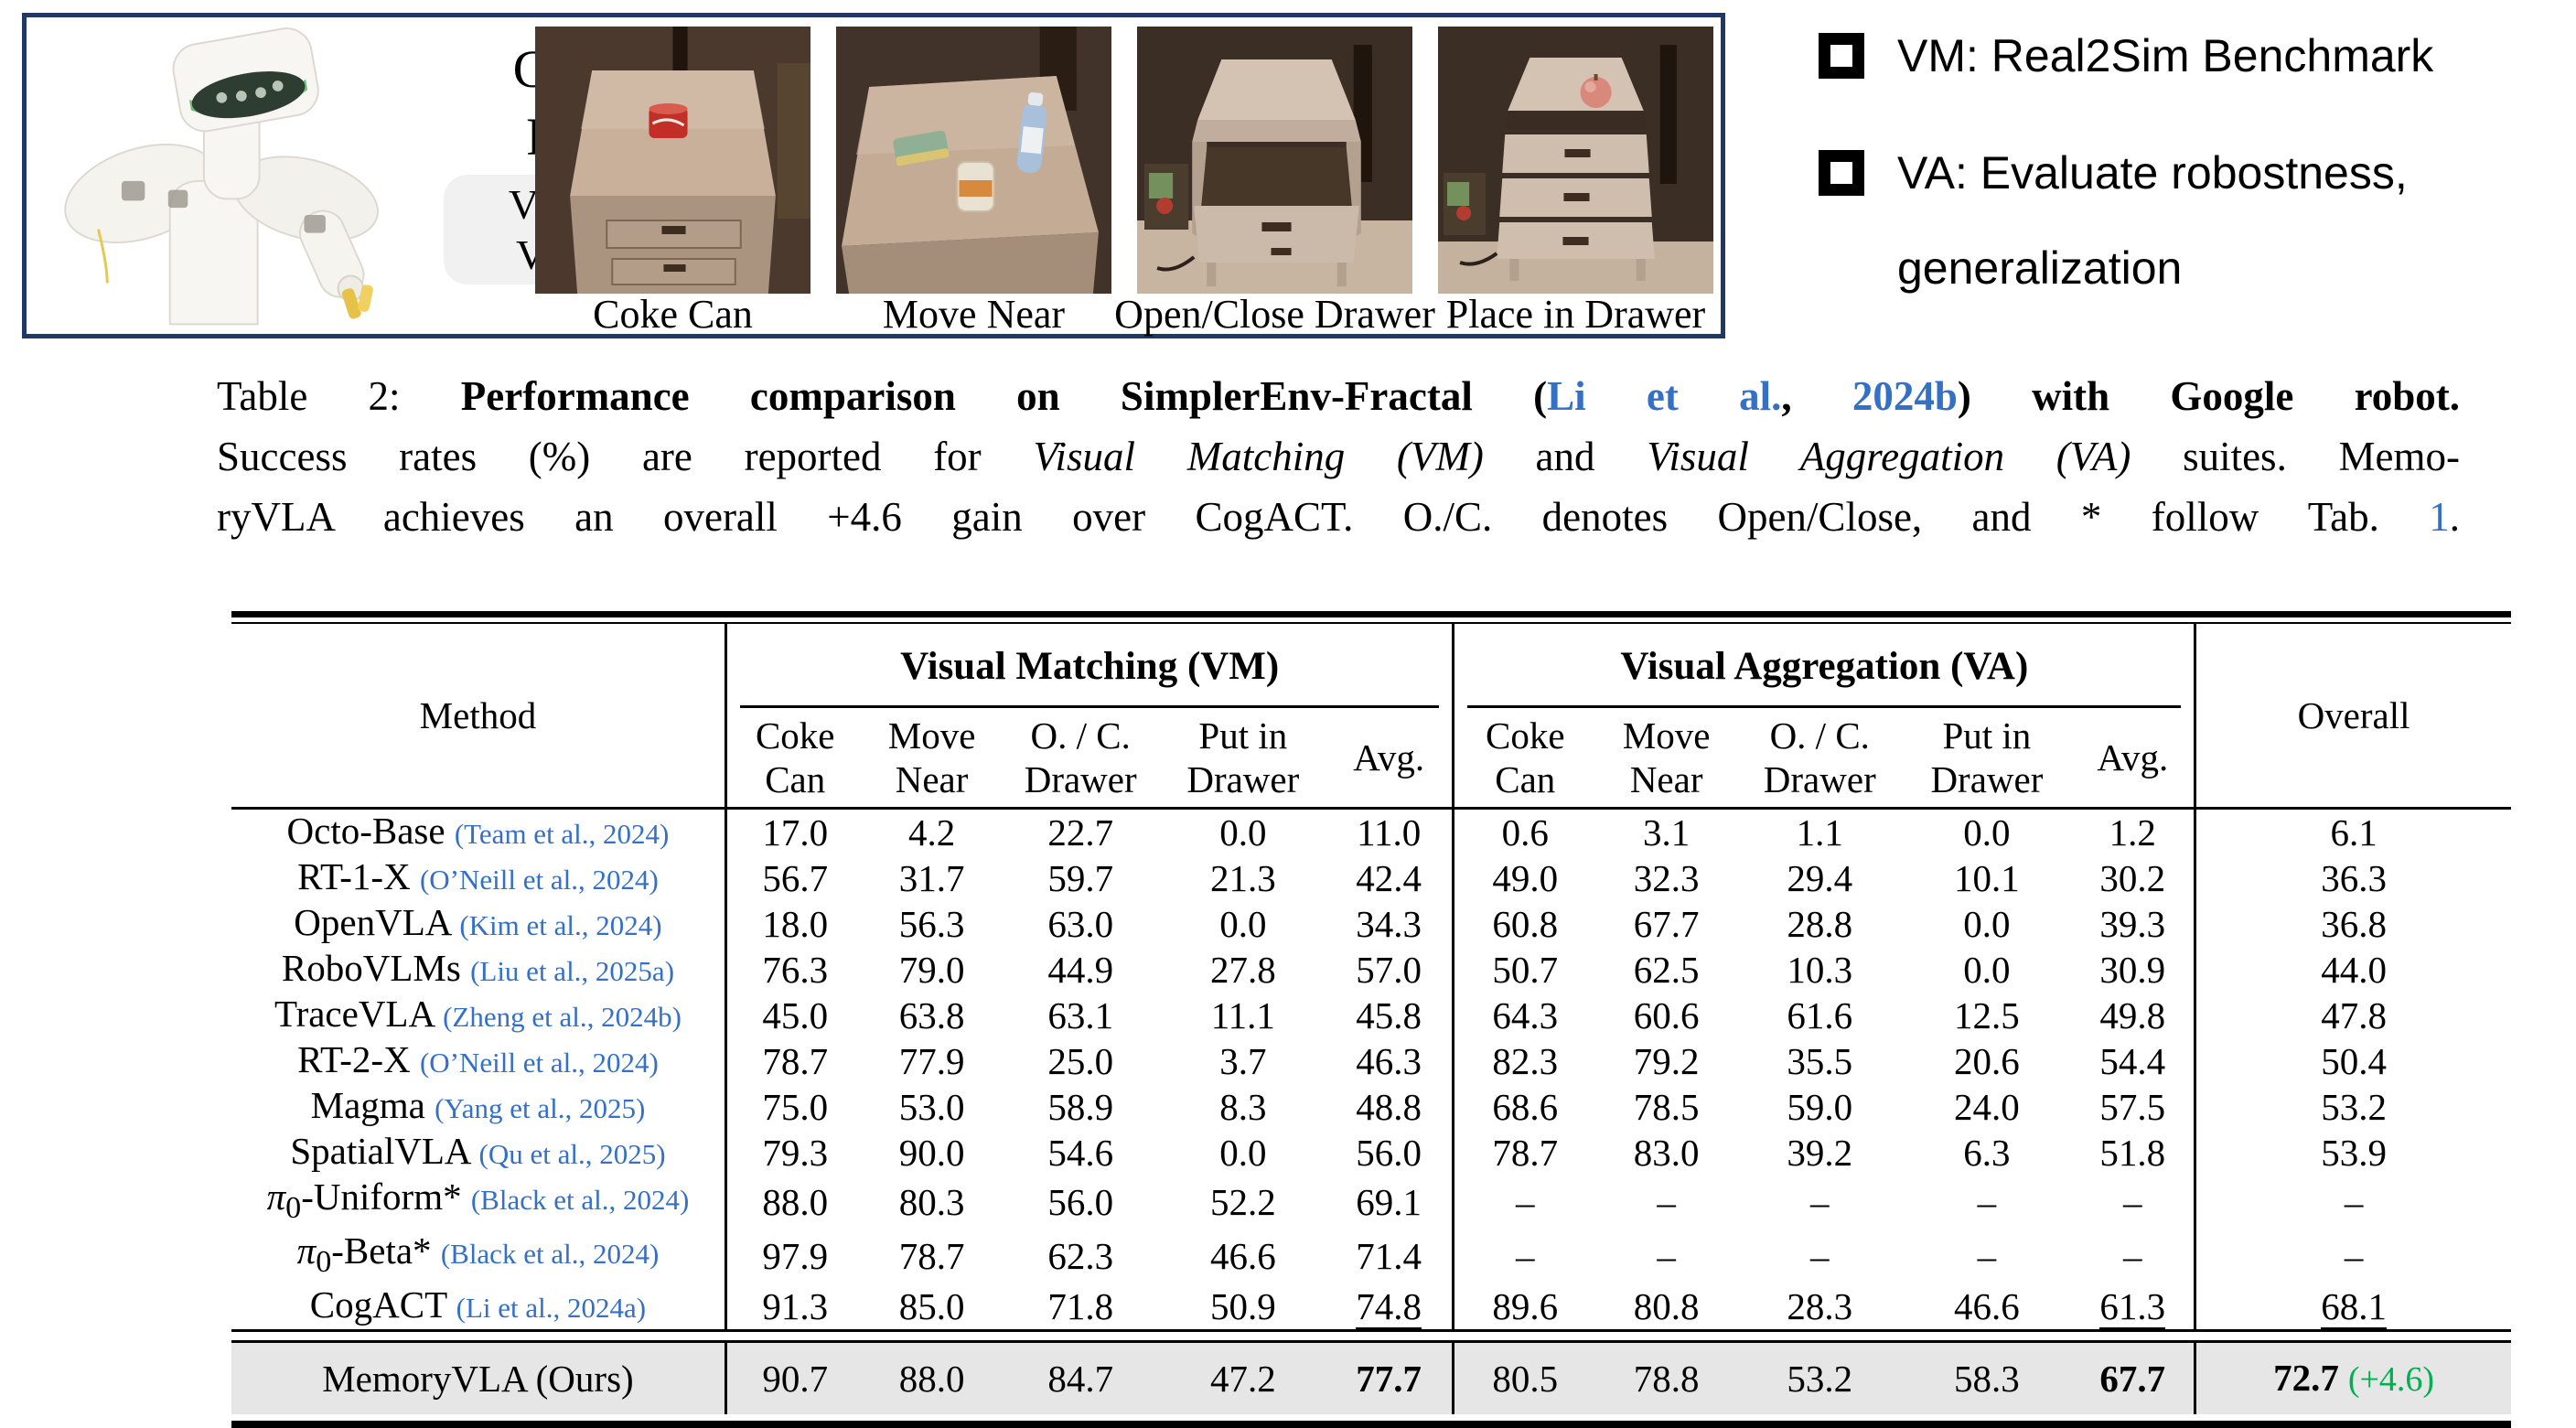 The image size is (2576, 1428). I want to click on task-label-open-close-drawer: Open/Close Drawer, so click(1274, 314).